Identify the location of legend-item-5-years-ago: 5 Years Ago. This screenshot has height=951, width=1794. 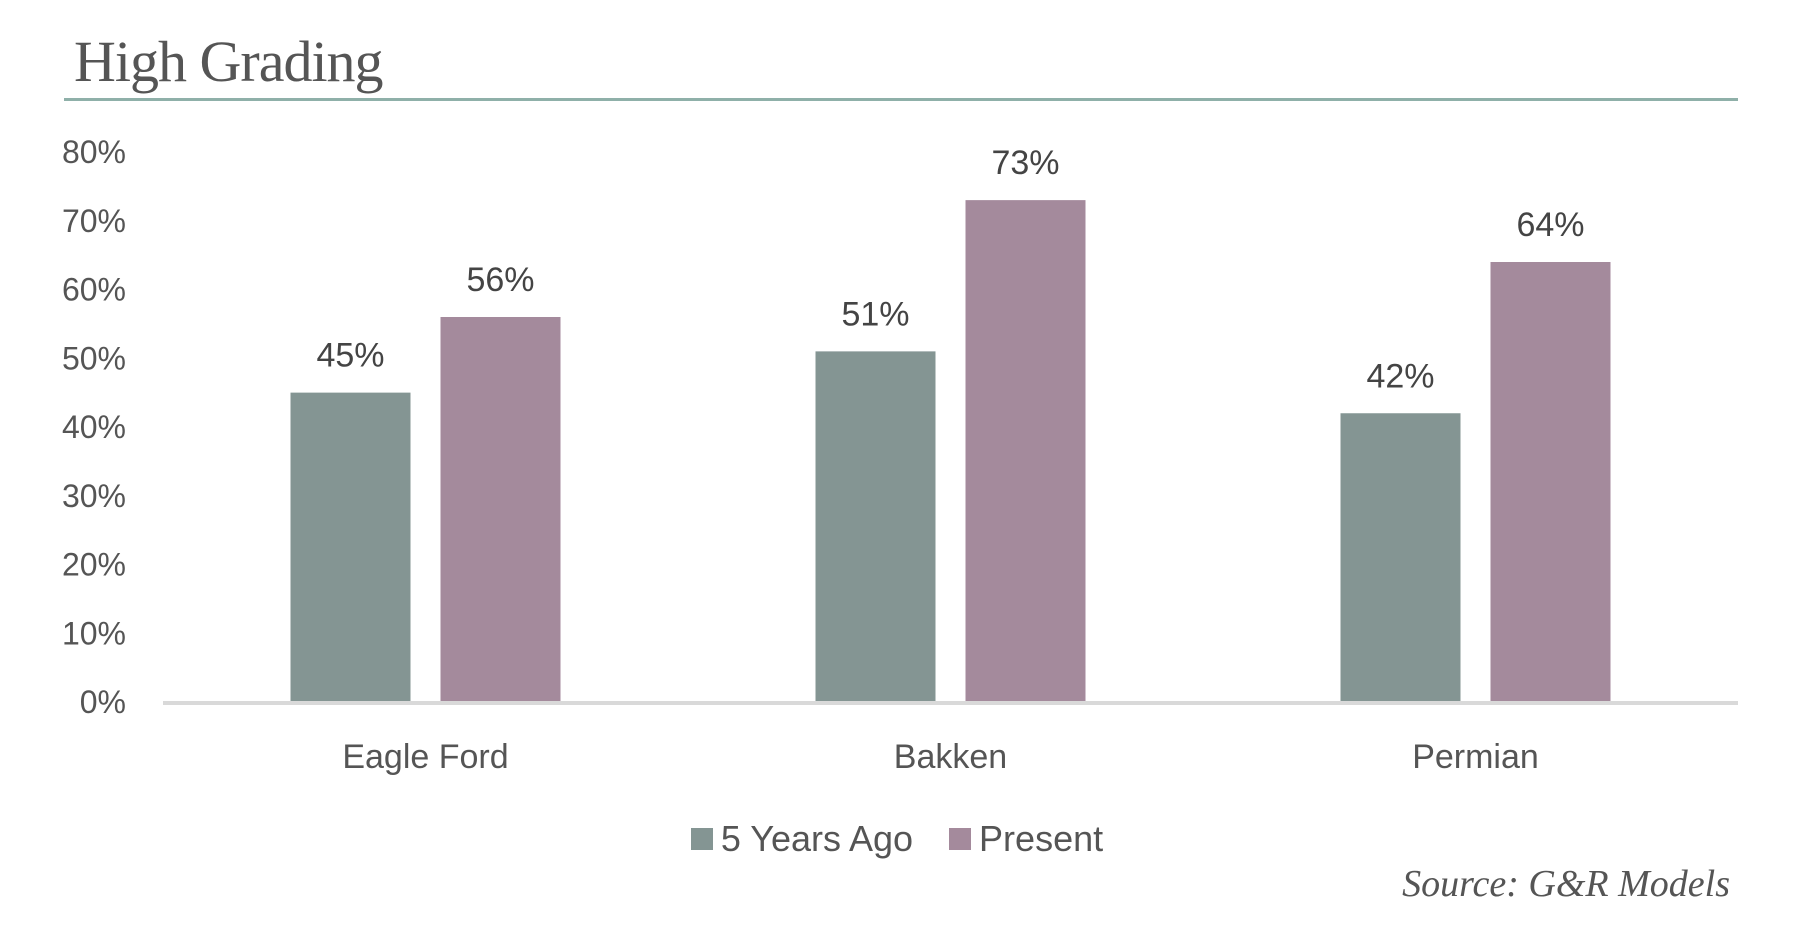
(802, 839).